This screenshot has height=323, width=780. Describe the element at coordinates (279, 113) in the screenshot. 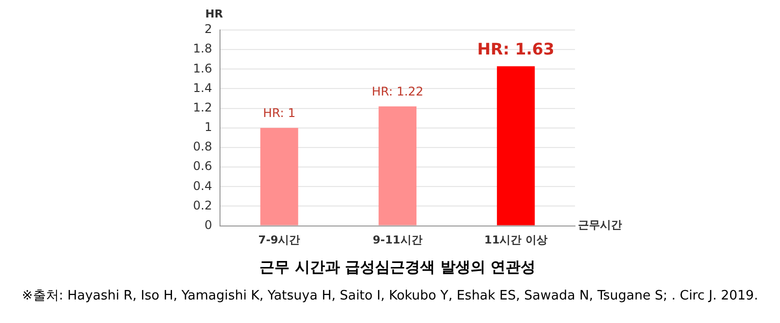

I see `data-label: HR: 1` at that location.